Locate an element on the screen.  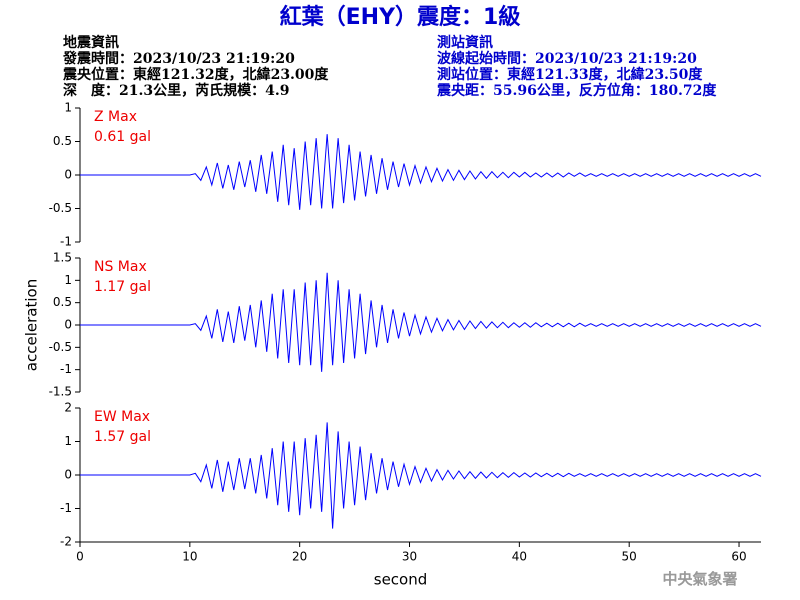
y-tick-label: -2 is located at coordinates (66, 542).